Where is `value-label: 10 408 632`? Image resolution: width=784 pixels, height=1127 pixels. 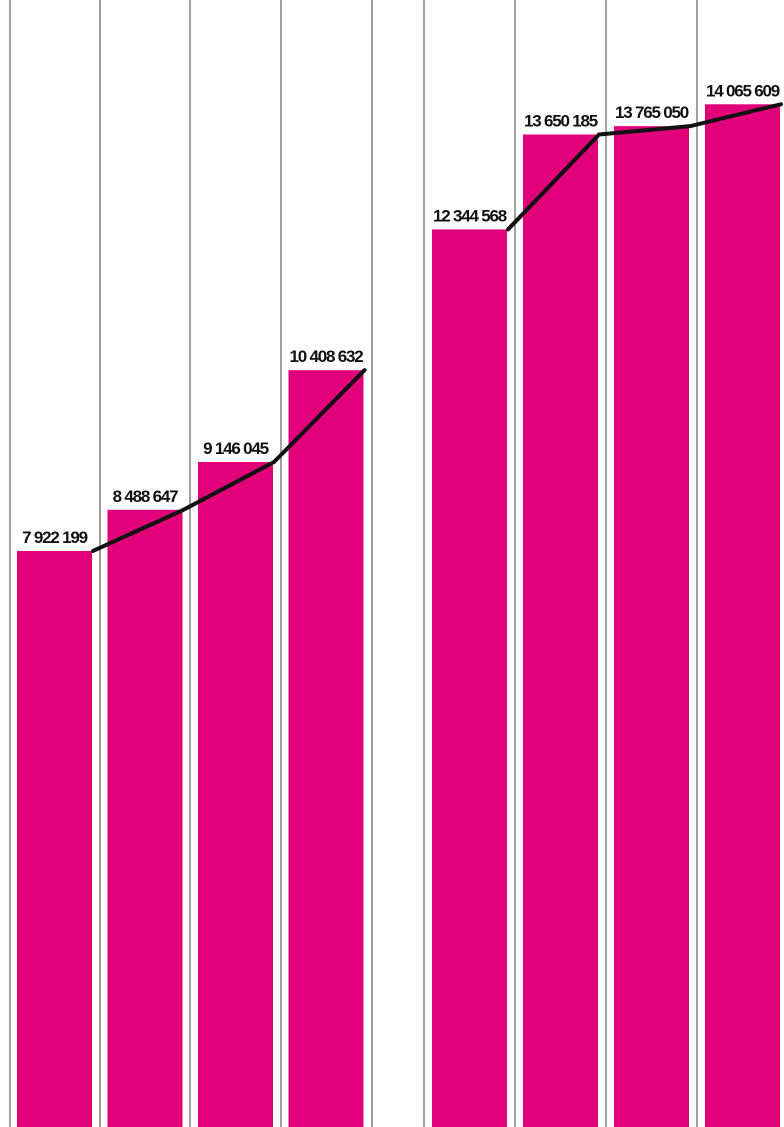
value-label: 10 408 632 is located at coordinates (326, 356).